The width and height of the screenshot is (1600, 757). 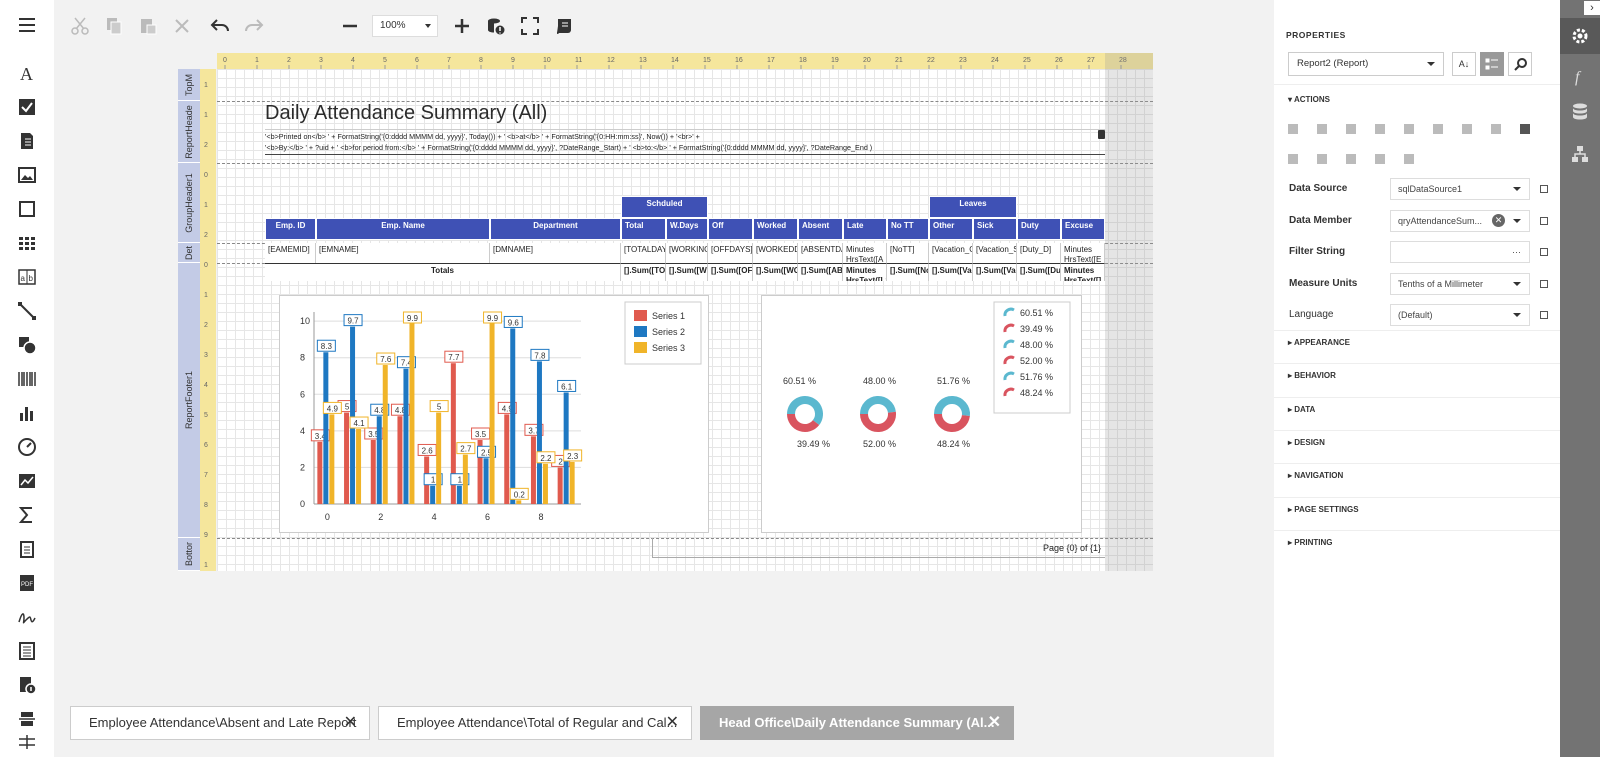 I want to click on section-page-settings: ▸ PAGE SETTINGS, so click(x=1323, y=509).